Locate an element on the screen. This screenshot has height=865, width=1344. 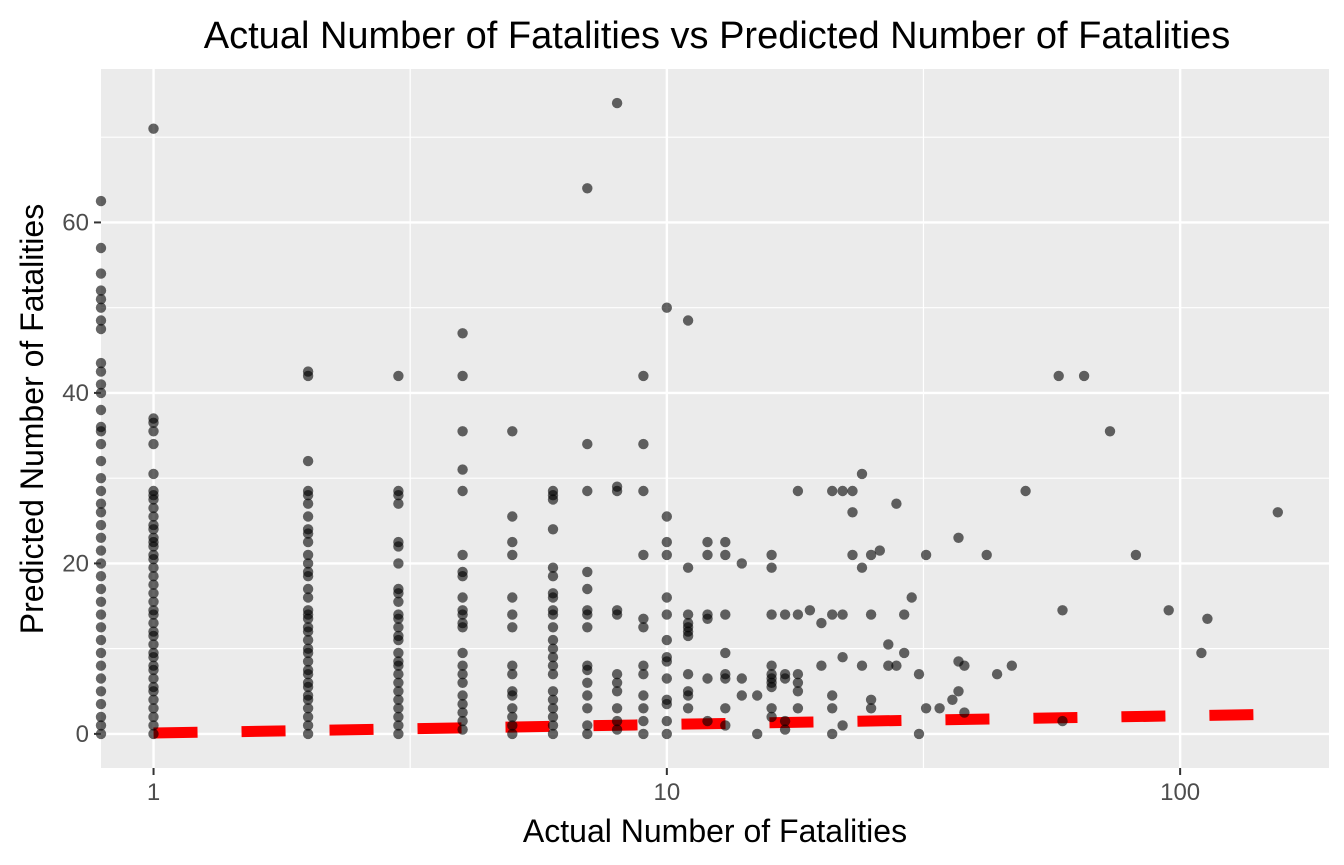
x-axis-ticks: 1 10 100 is located at coordinates (673, 787).